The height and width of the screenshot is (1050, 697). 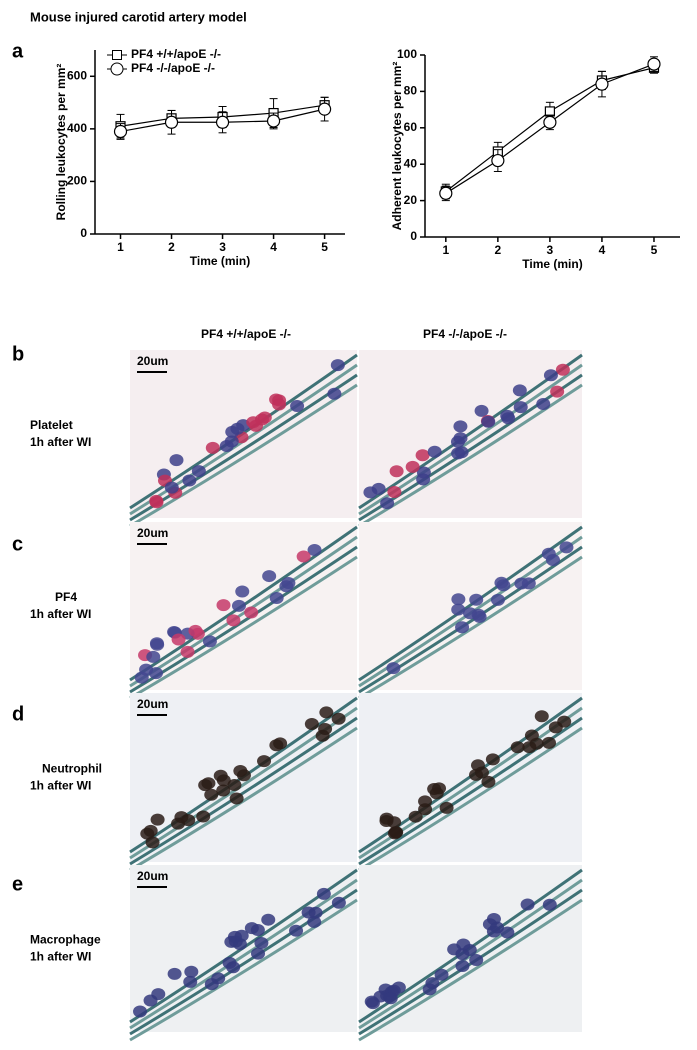 I want to click on row-stain: Platelet, so click(x=51, y=425).